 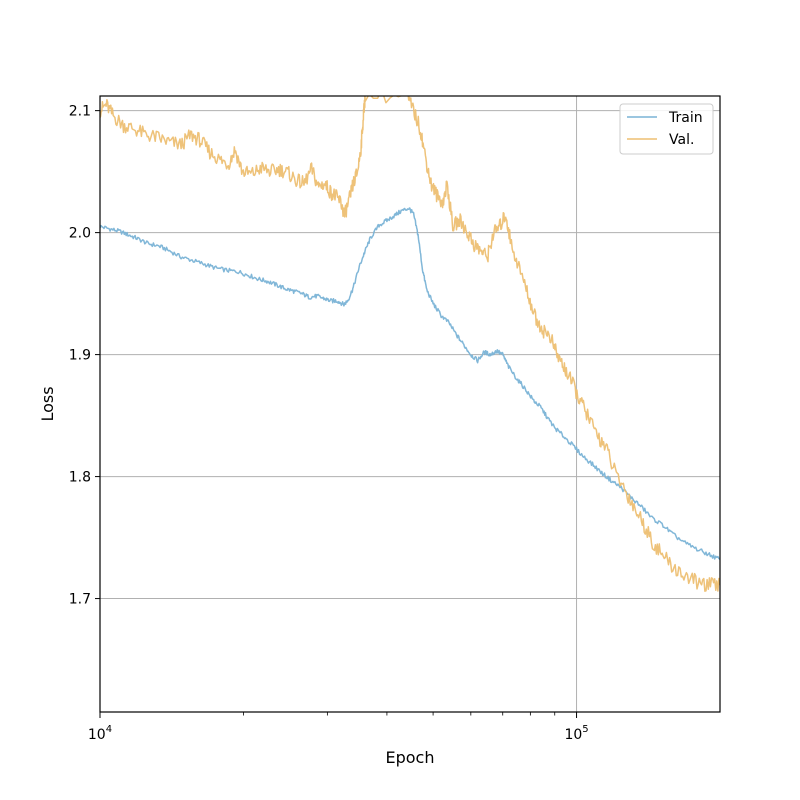 I want to click on y-tick-label: 1.9, so click(x=80, y=356).